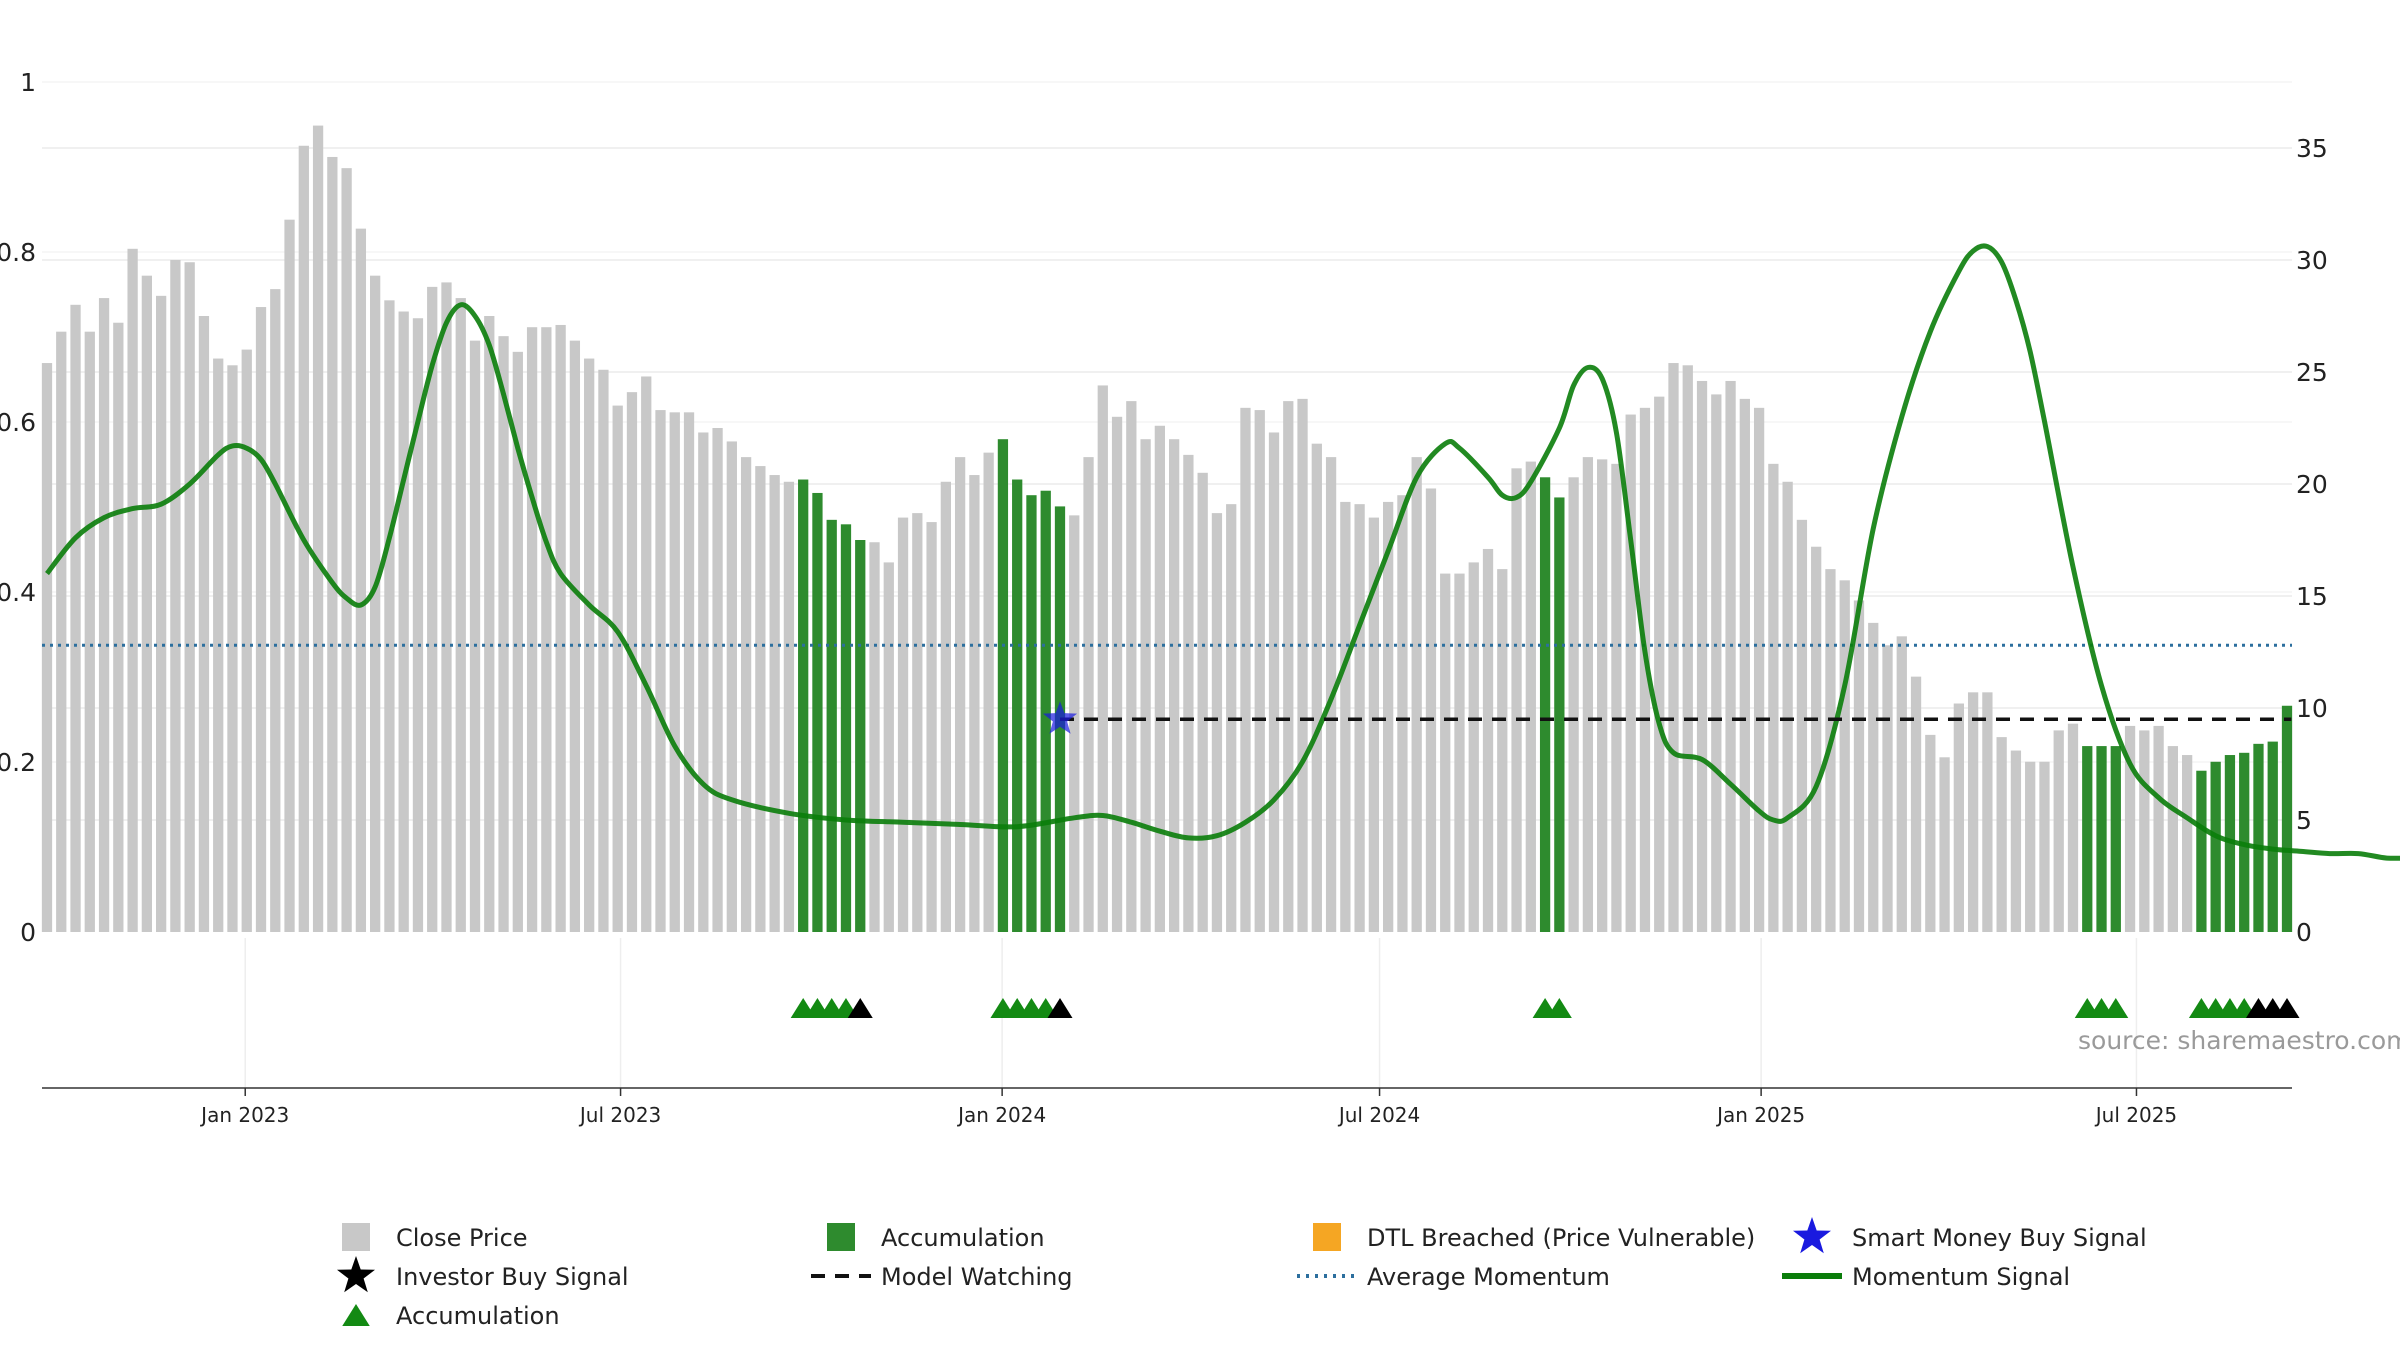  What do you see at coordinates (1999, 1238) in the screenshot?
I see `legend-label: Smart Money Buy Signal` at bounding box center [1999, 1238].